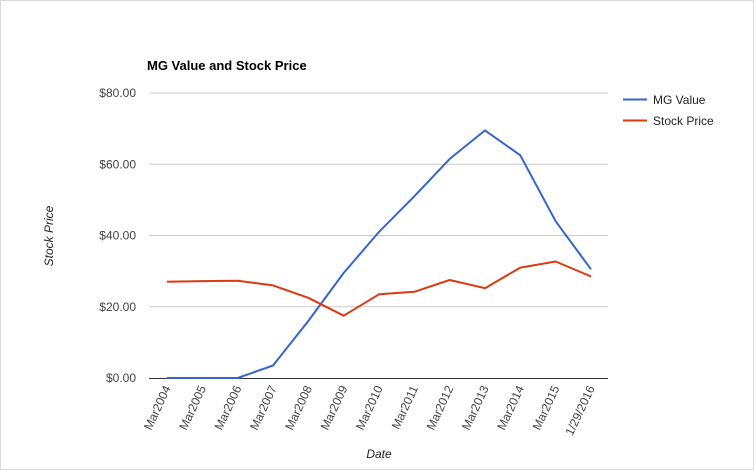 The image size is (754, 470). I want to click on y-tick-label: $40.00, so click(117, 236).